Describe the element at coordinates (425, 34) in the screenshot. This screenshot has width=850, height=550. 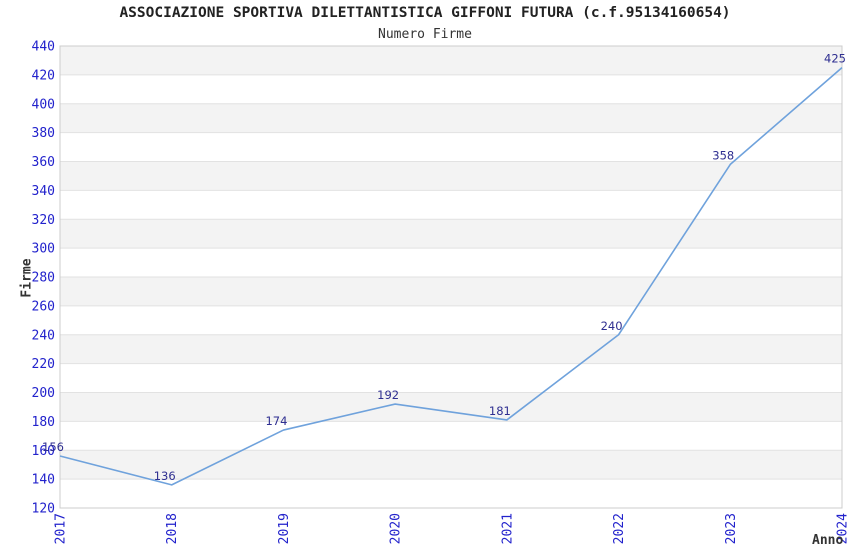
I see `chart-subtitle: Numero Firme` at that location.